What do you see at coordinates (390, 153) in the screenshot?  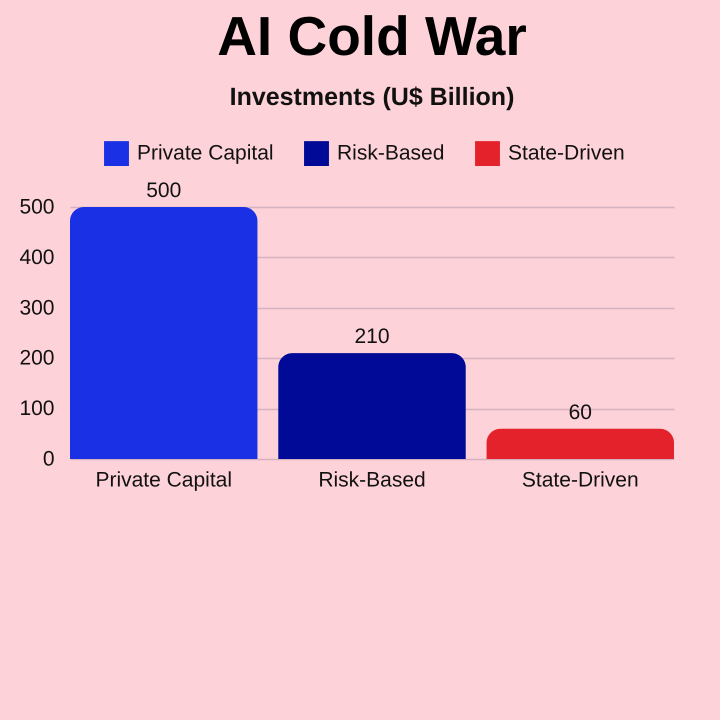 I see `legend-label: Risk-Based` at bounding box center [390, 153].